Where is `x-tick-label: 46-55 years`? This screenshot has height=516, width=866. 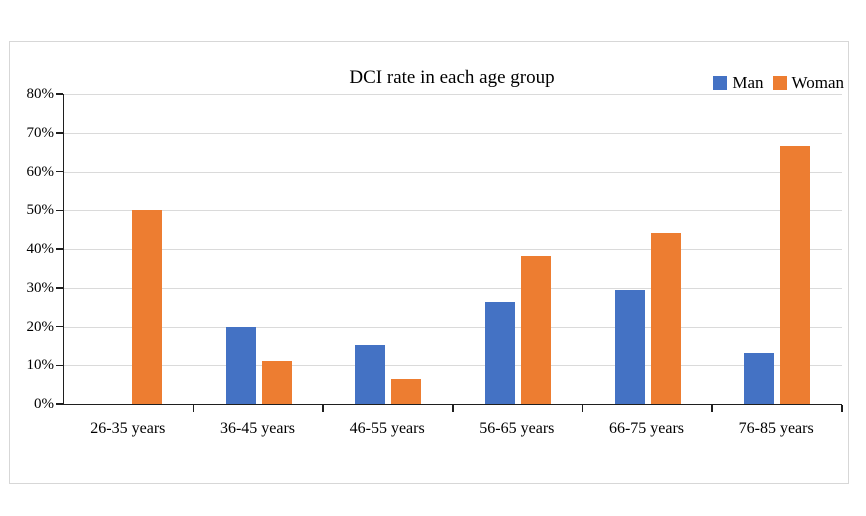
x-tick-label: 46-55 years is located at coordinates (387, 428).